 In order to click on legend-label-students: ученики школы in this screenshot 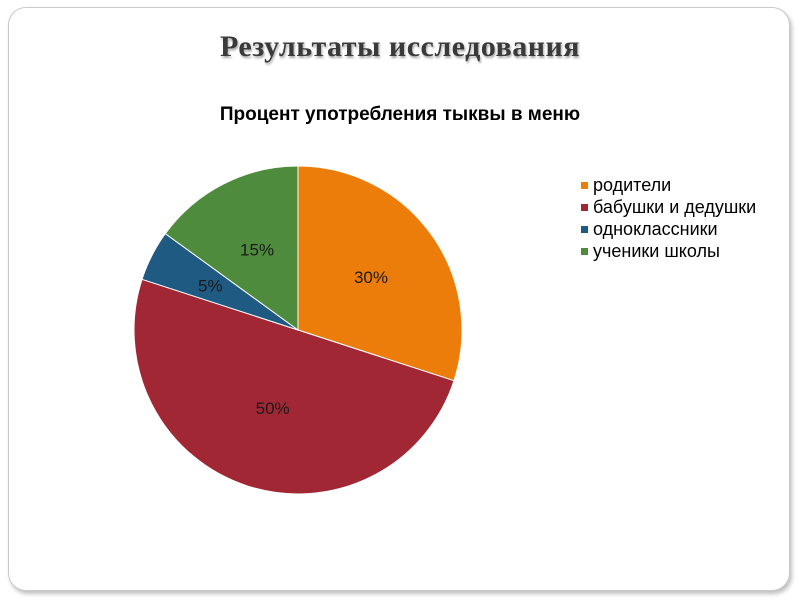, I will do `click(656, 251)`.